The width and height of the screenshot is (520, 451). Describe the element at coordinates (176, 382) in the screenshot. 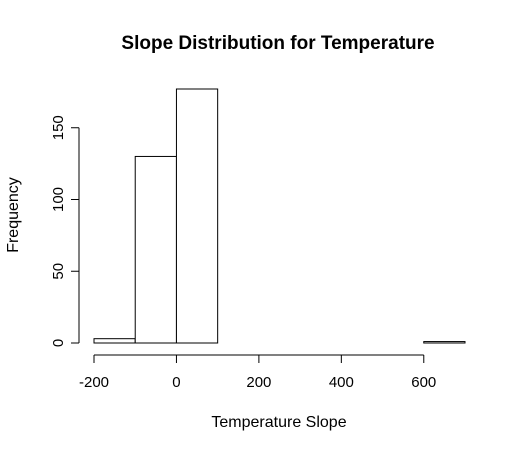

I see `x-tick-label-1: 0` at that location.